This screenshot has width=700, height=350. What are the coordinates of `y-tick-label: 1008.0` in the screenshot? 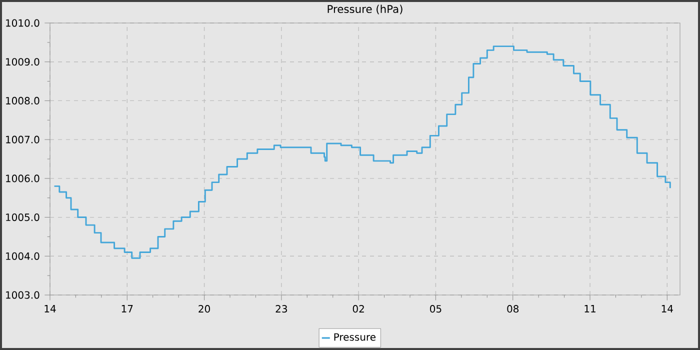 It's located at (23, 100).